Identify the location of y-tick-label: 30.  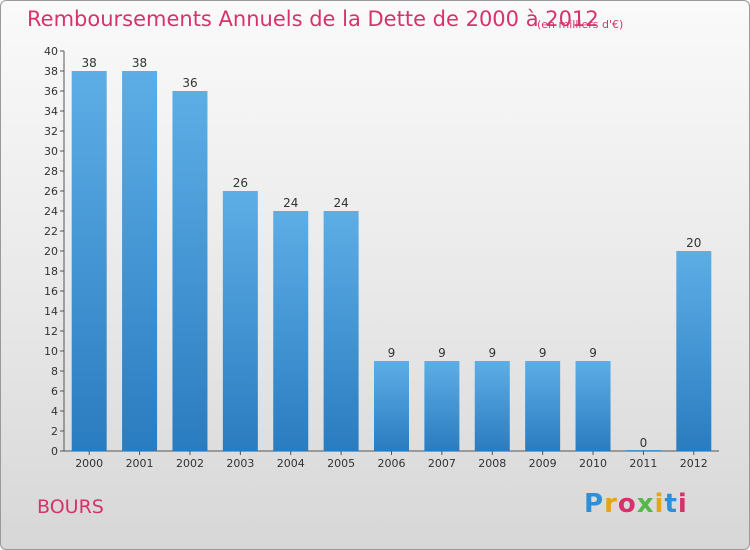
(51, 151).